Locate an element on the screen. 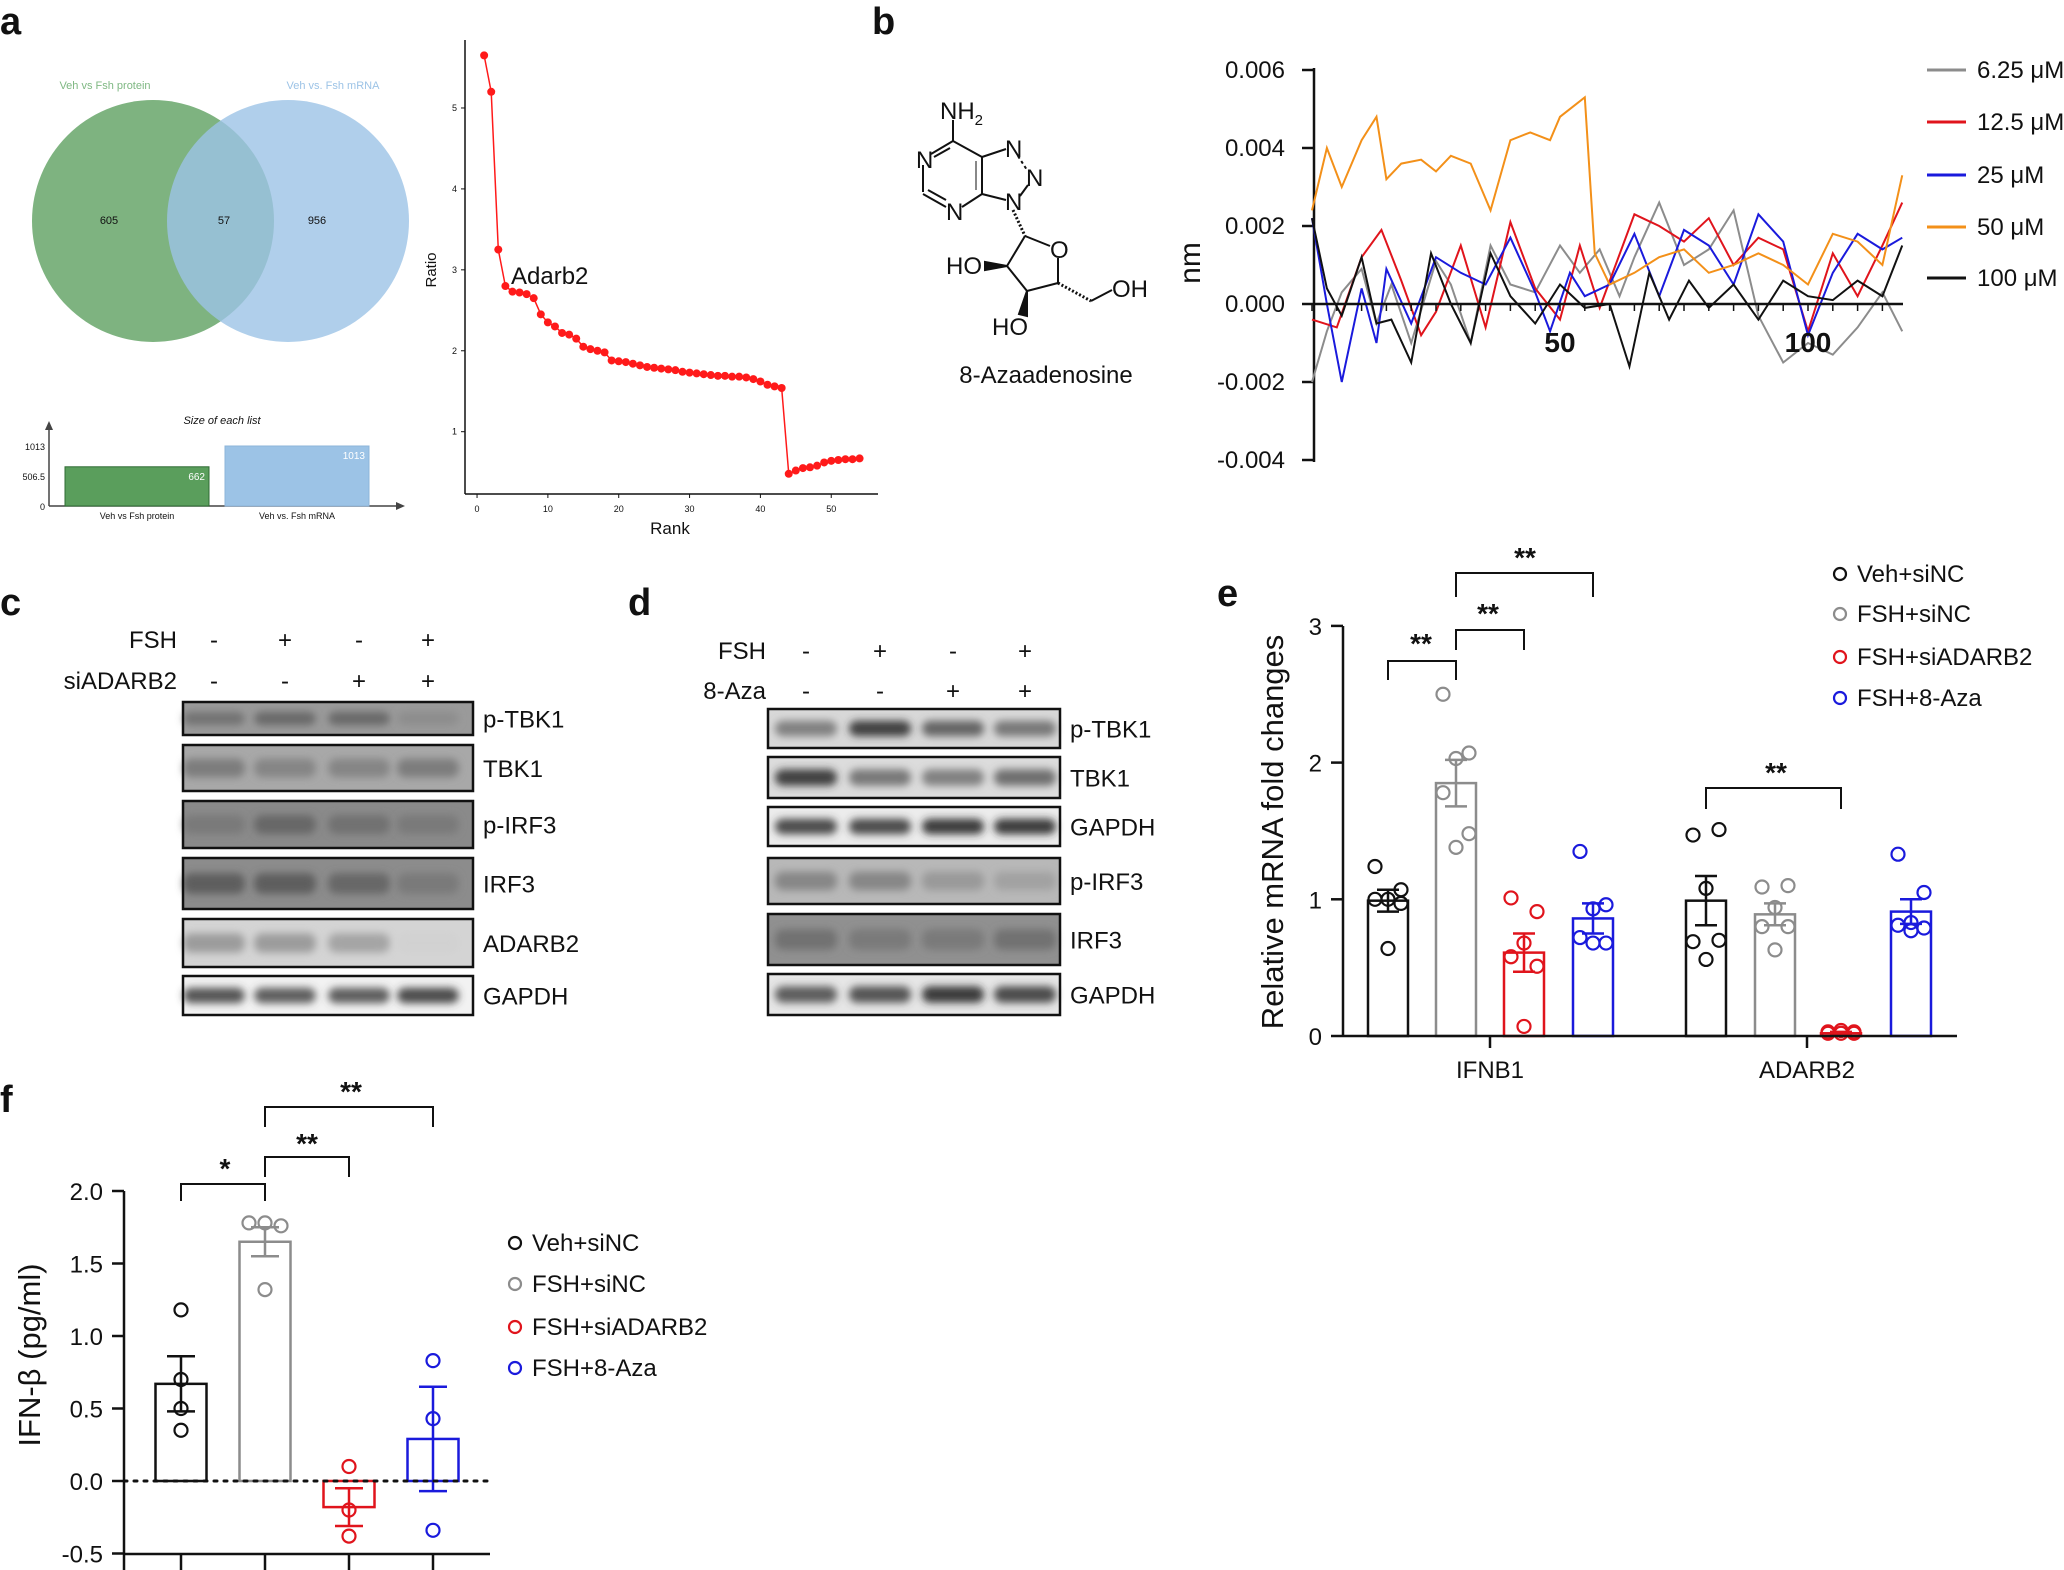  legend-label: 50 μM is located at coordinates (2010, 227).